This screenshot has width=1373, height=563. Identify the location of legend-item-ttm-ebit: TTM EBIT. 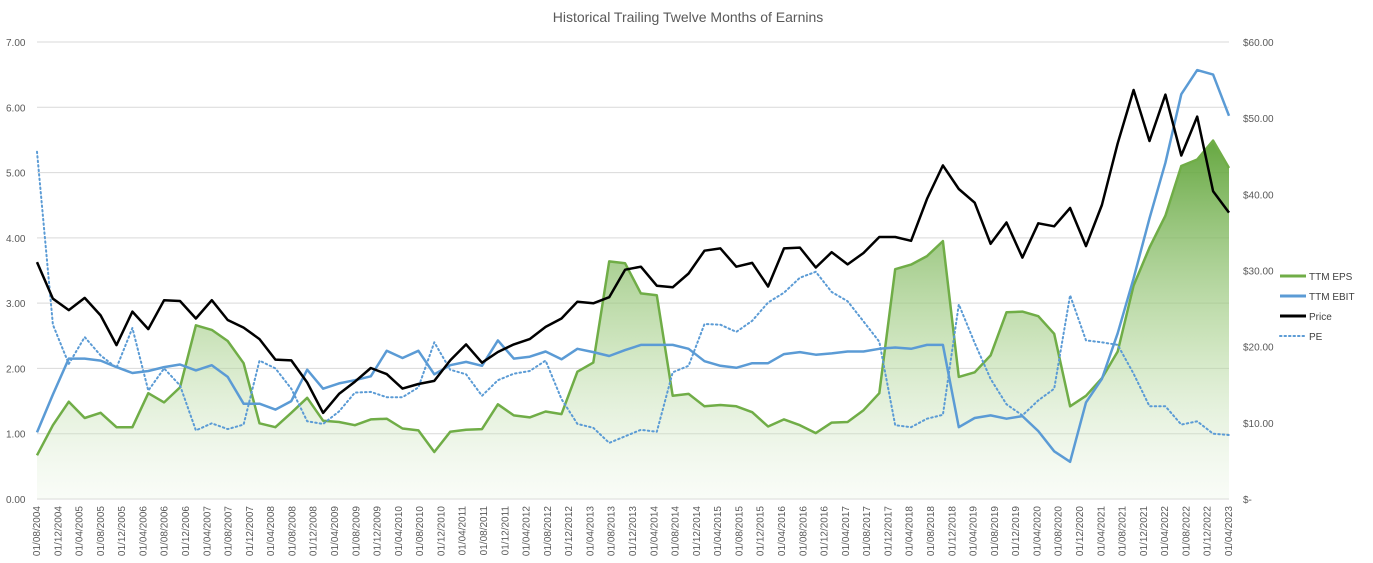
(1317, 297).